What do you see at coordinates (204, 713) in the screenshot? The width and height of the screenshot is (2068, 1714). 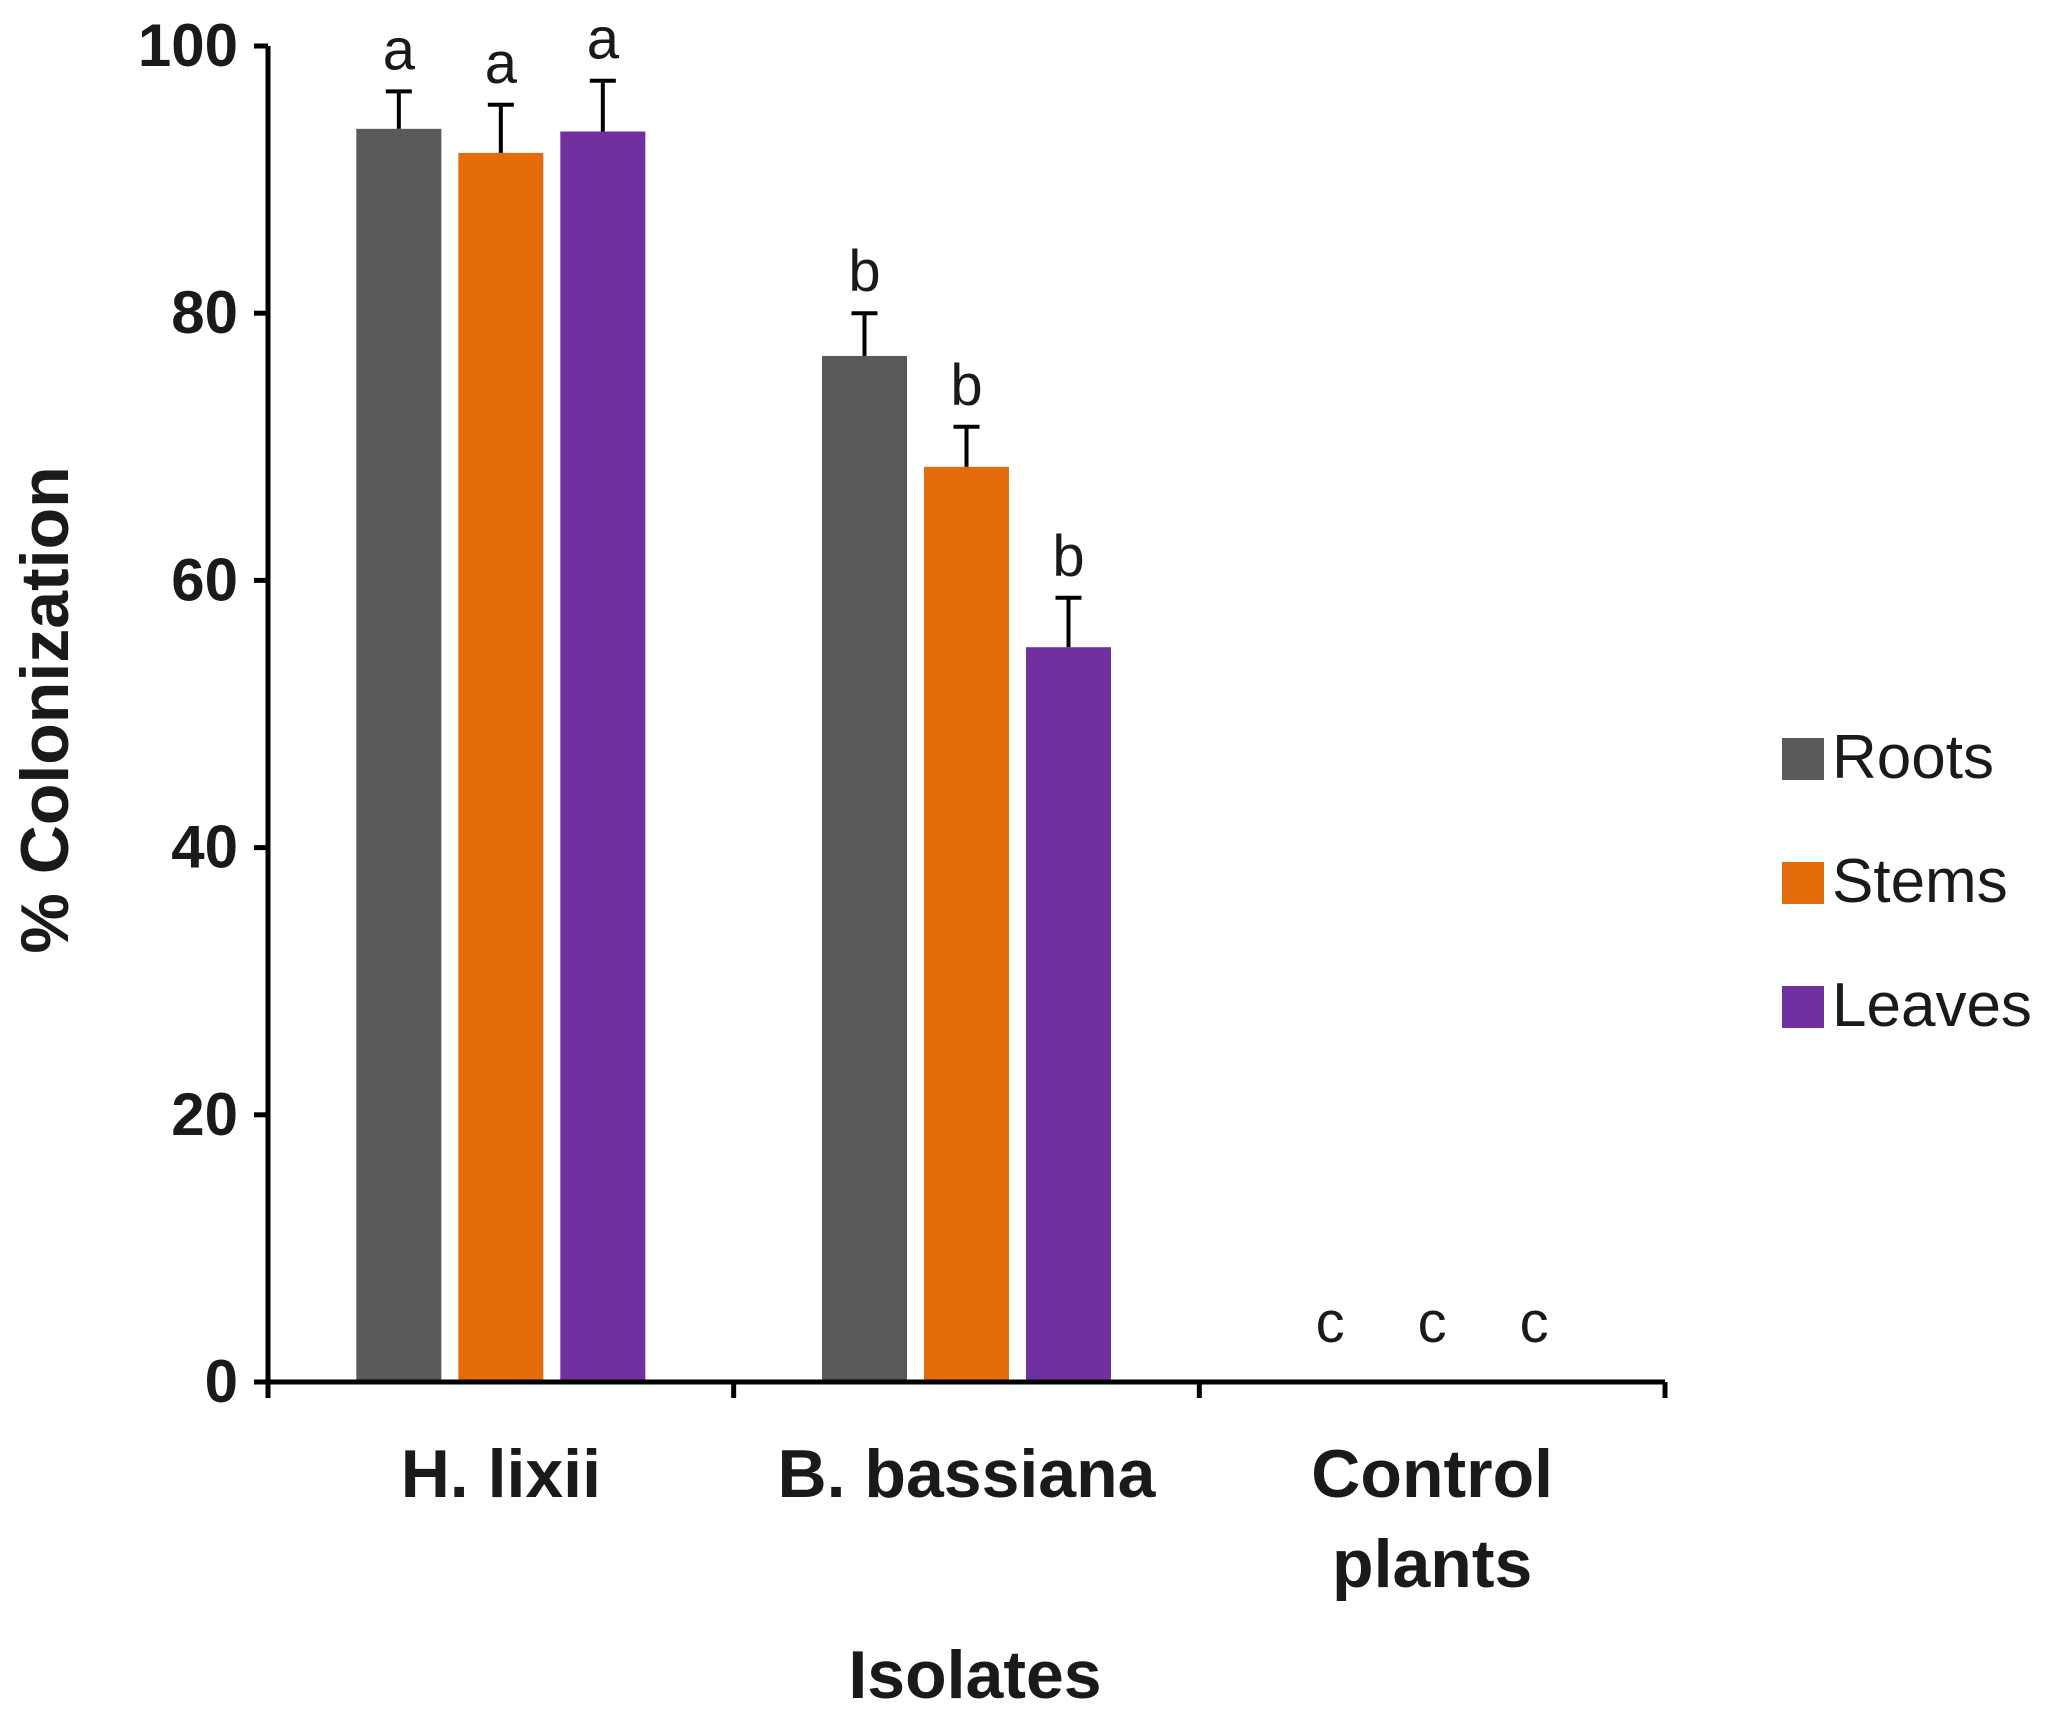 I see `y-axis: 0 20 40 60 80 100` at bounding box center [204, 713].